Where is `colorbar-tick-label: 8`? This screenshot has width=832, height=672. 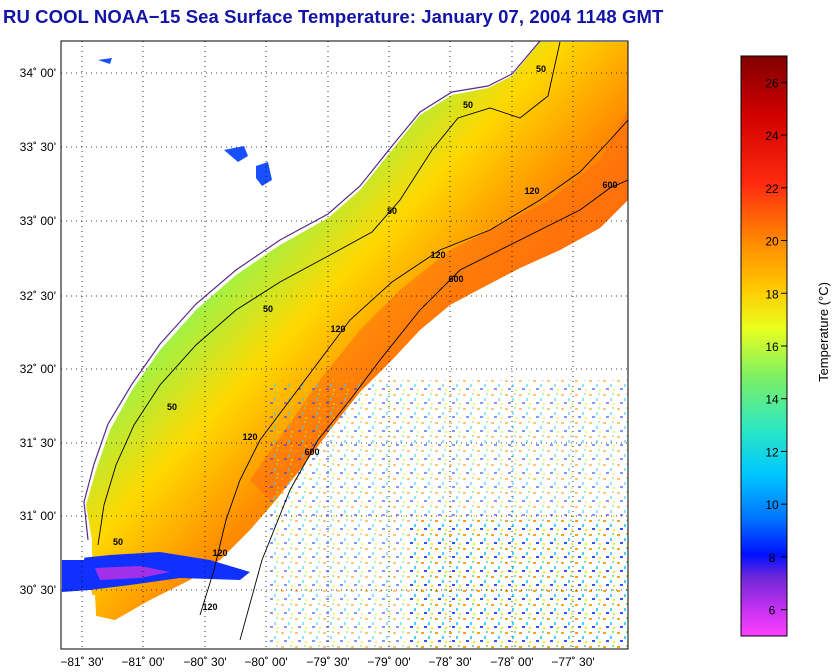 colorbar-tick-label: 8 is located at coordinates (772, 558).